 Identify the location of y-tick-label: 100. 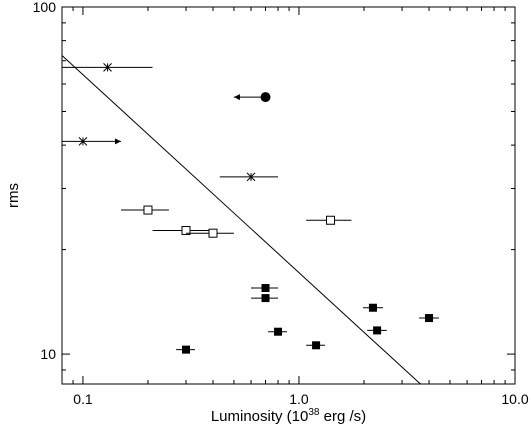
(45, 7).